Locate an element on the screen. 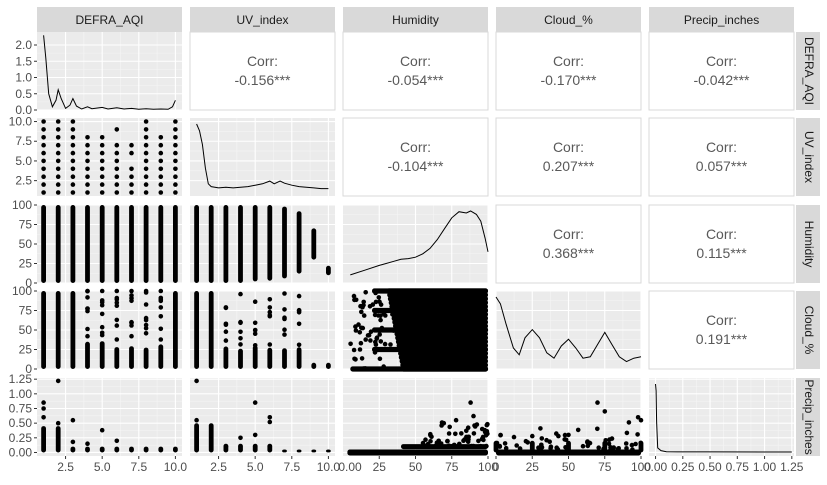 This screenshot has height=485, width=827. panel-3-4: Corr: 0.191*** is located at coordinates (721, 330).